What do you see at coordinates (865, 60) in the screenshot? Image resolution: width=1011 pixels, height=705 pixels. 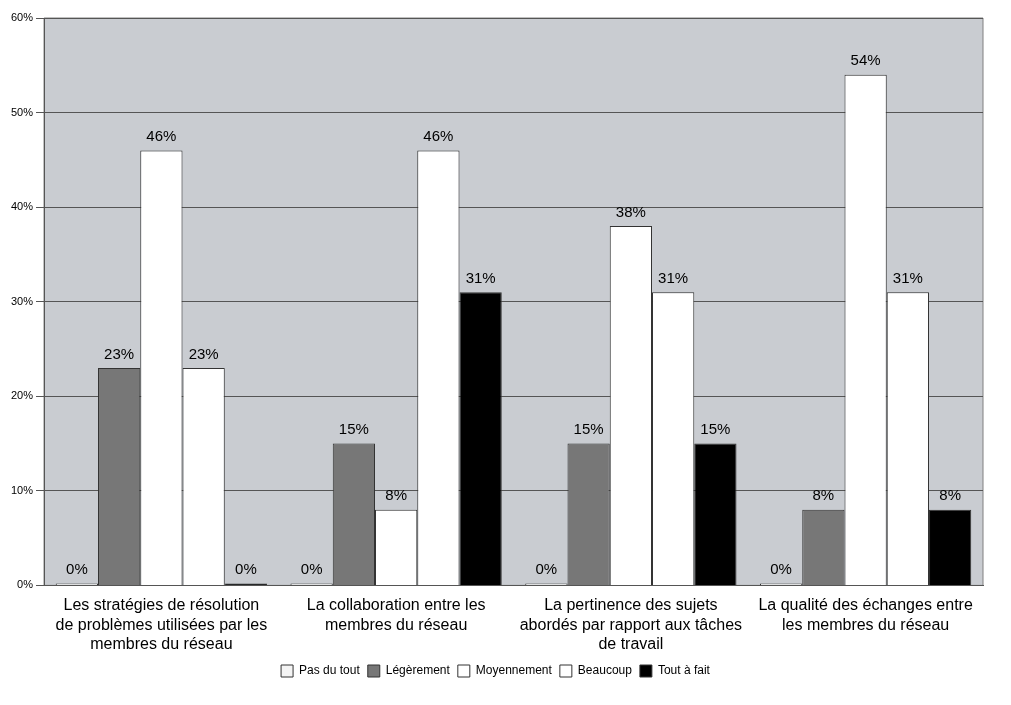 I see `data-label: 54%` at bounding box center [865, 60].